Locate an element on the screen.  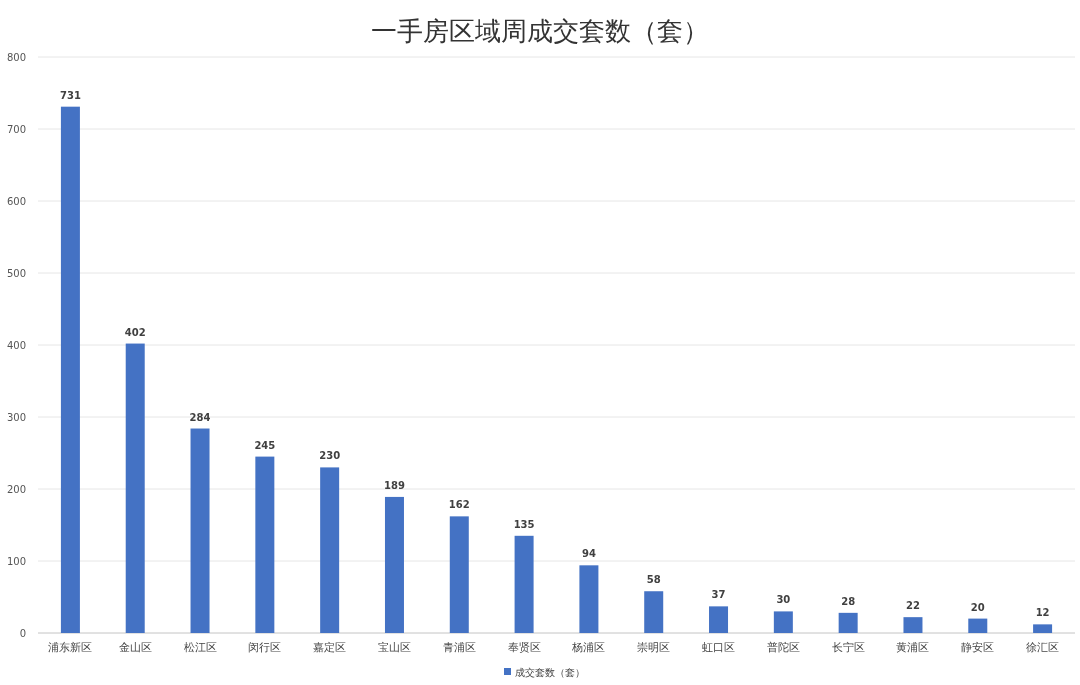
x-tick-label: 静安区 is located at coordinates (978, 647).